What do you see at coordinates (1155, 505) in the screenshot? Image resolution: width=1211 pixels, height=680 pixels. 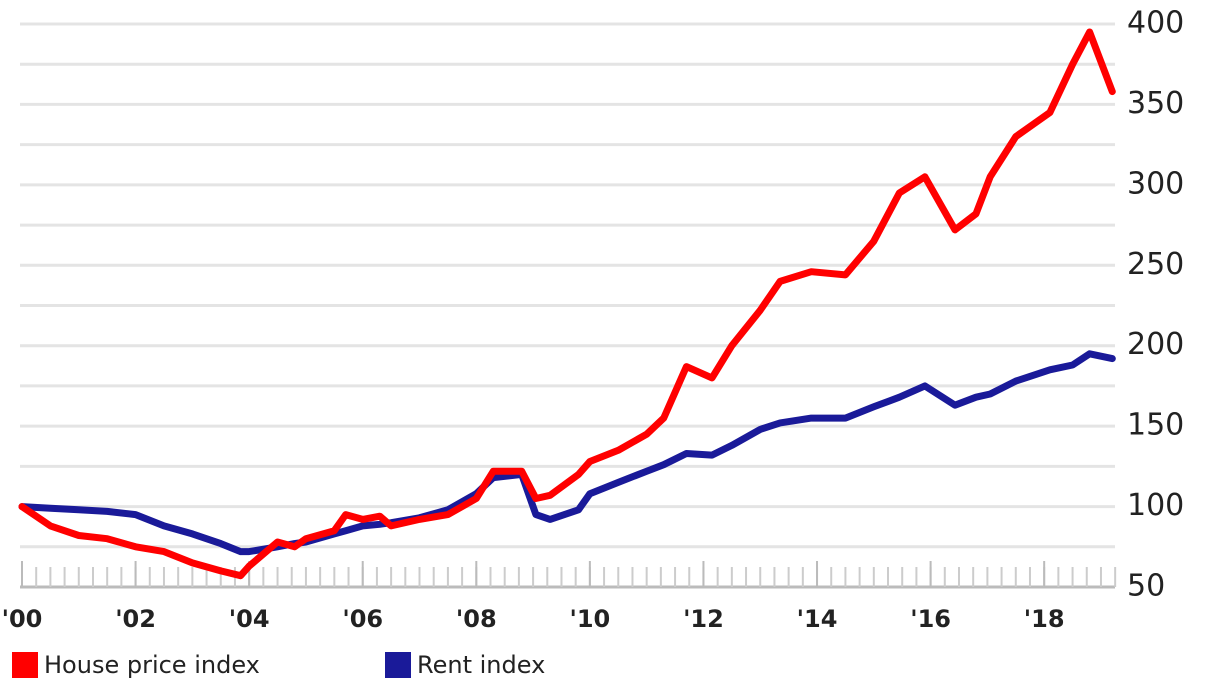 I see `y-tick-label: 100` at bounding box center [1155, 505].